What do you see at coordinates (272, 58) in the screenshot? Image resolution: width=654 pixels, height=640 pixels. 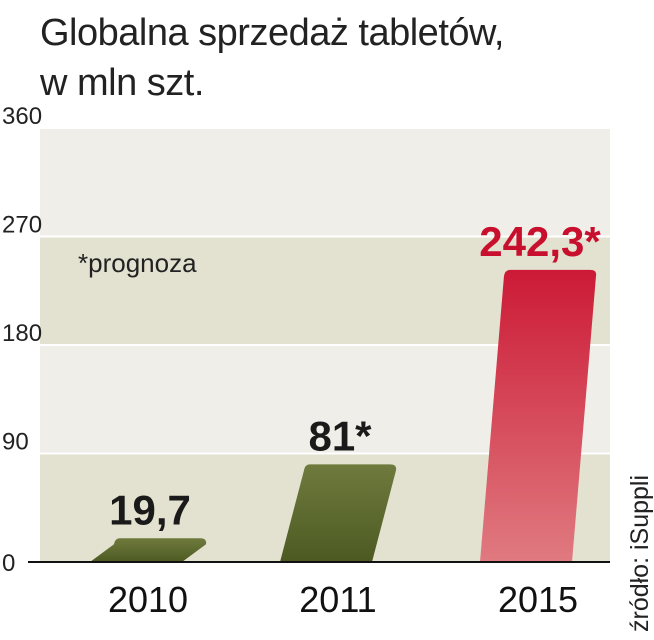 I see `chart-title: Globalna sprzedaż tabletów, w mln szt.` at bounding box center [272, 58].